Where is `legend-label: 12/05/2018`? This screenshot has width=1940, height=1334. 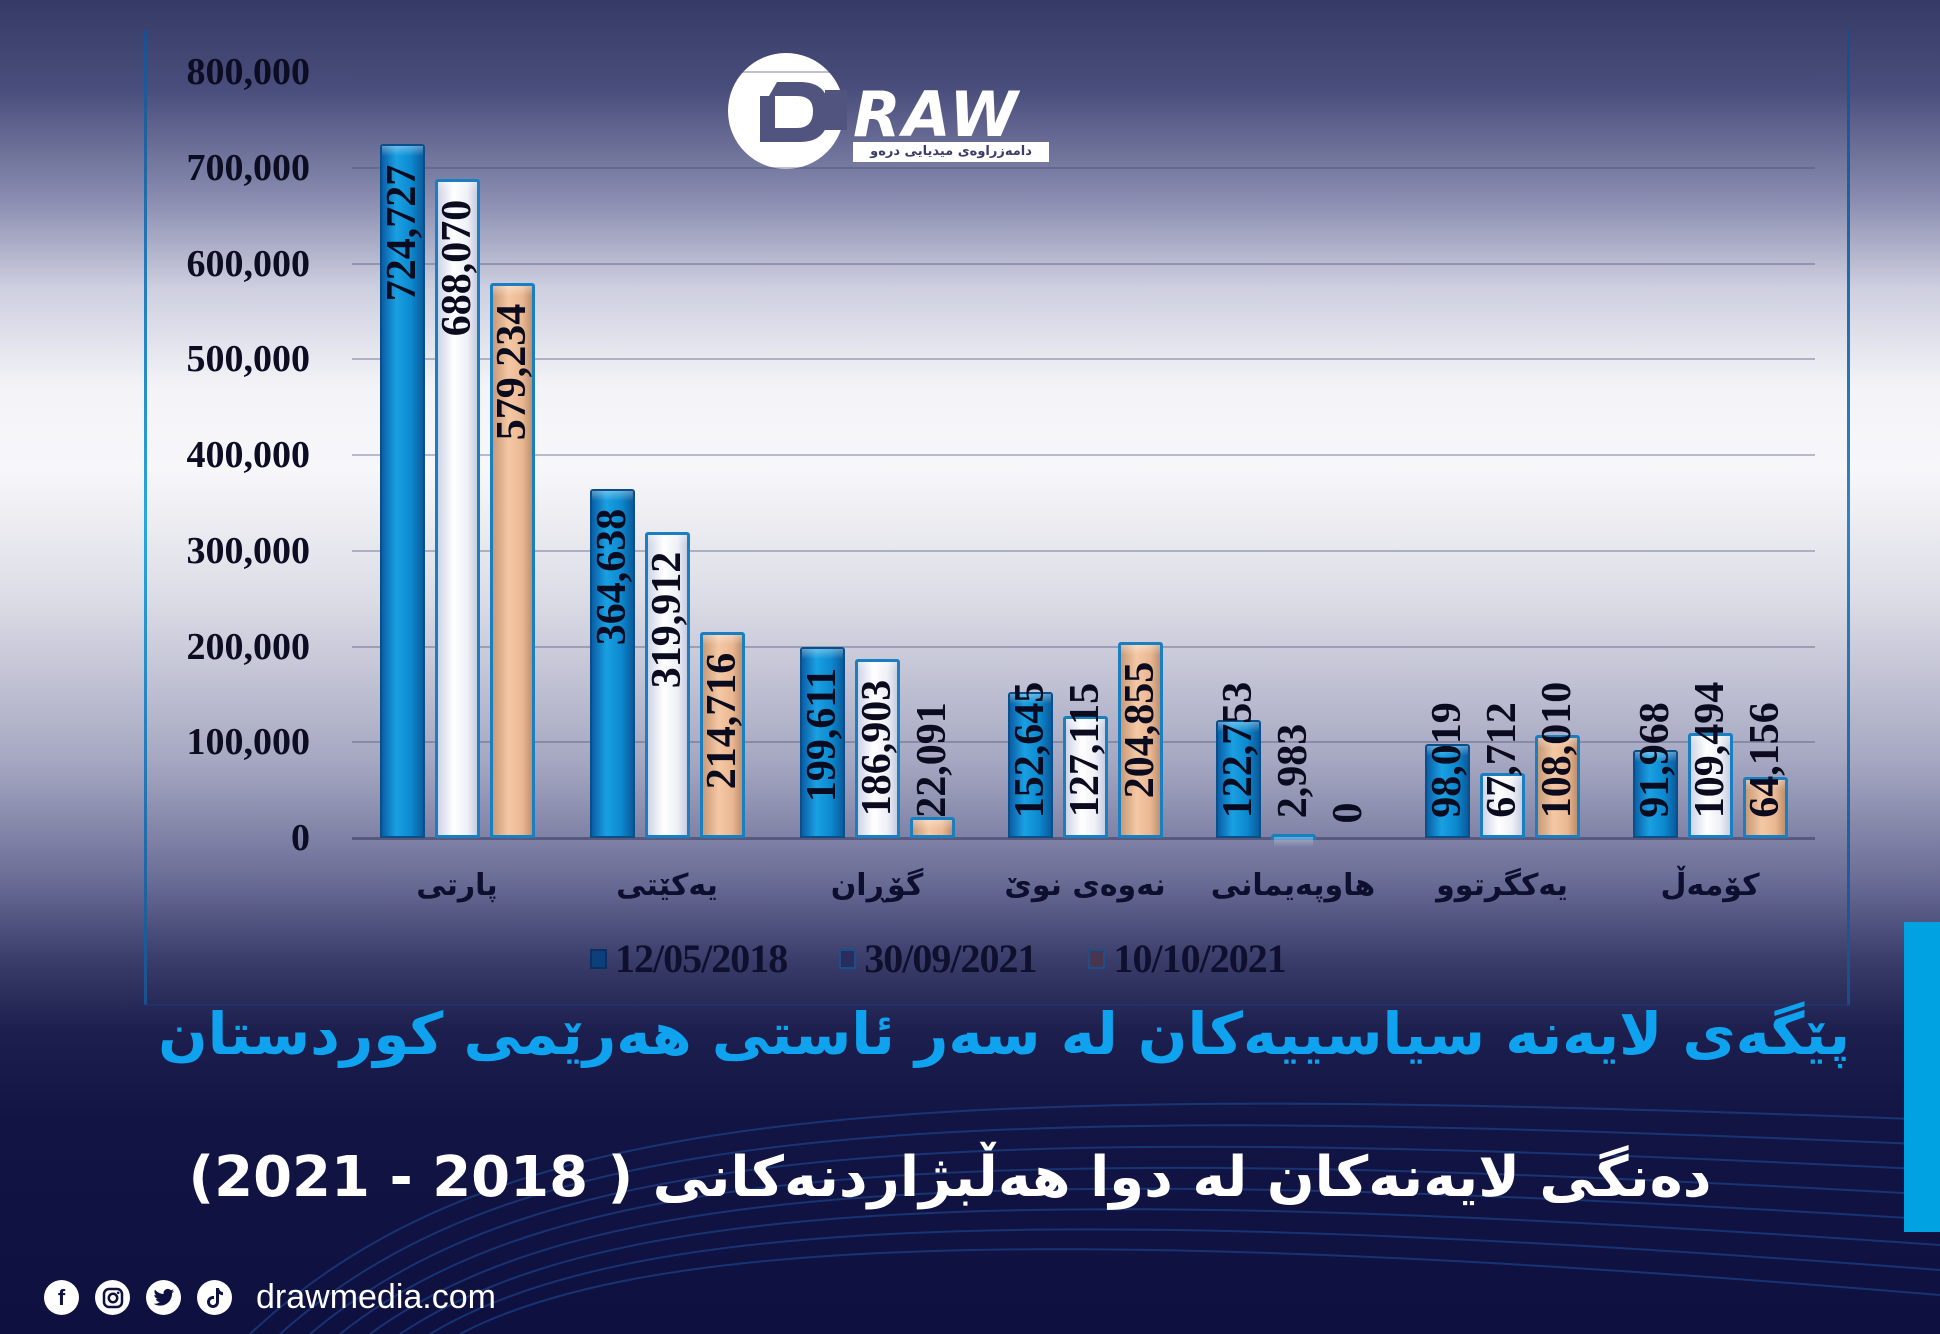 legend-label: 12/05/2018 is located at coordinates (701, 958).